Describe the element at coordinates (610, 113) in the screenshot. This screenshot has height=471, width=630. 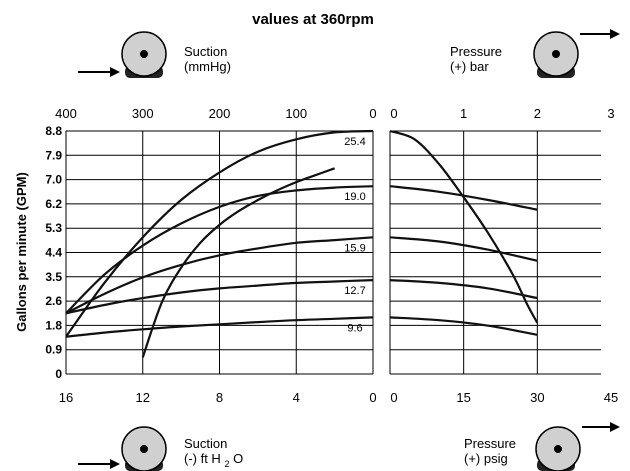
I see `x-tick-label-top: 3` at that location.